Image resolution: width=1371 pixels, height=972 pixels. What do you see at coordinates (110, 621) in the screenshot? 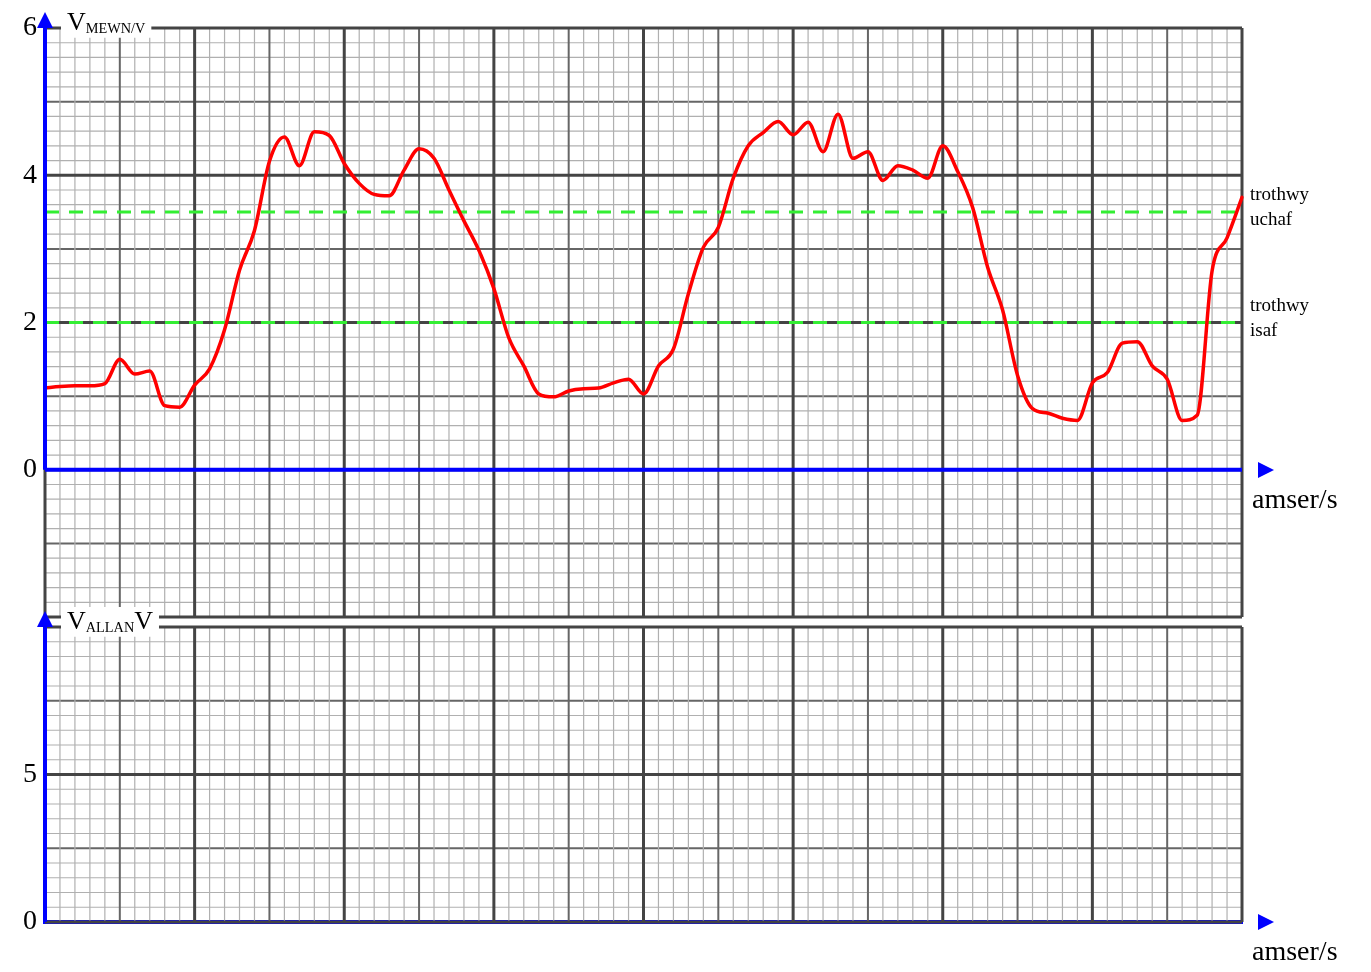
I see `y-axis-title: VALLANV` at bounding box center [110, 621].